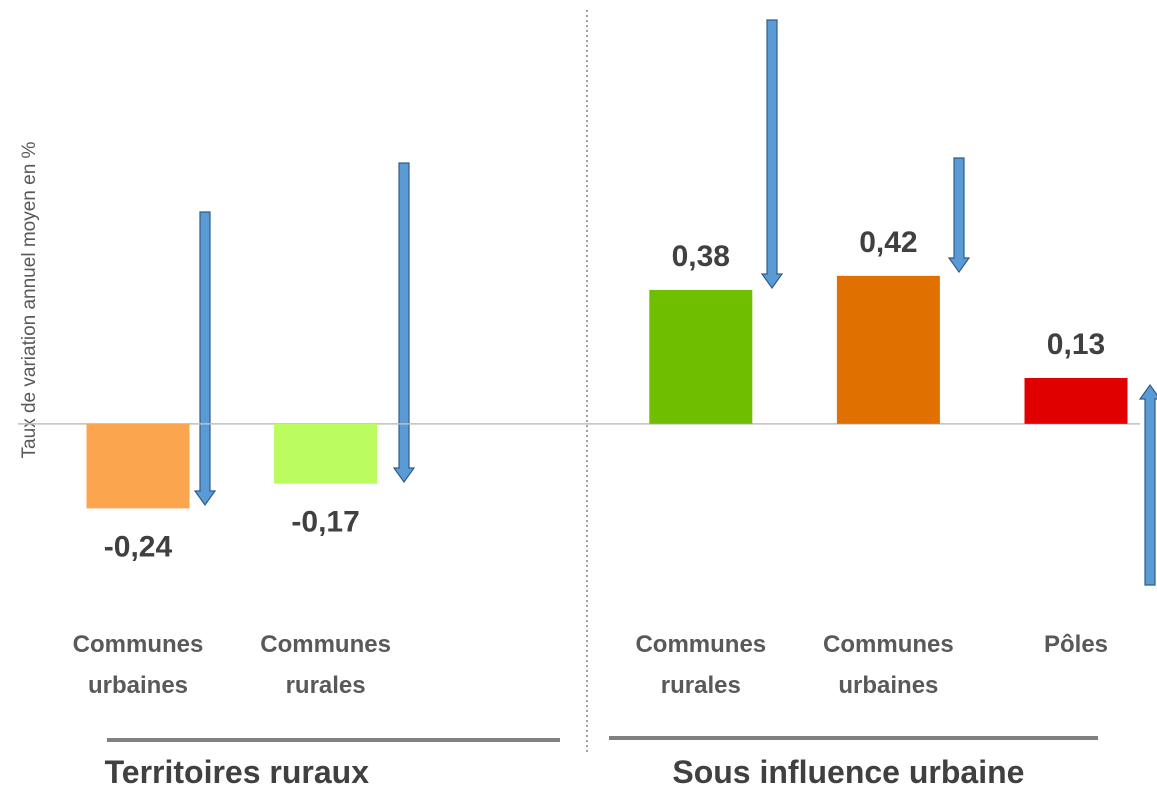 This screenshot has height=798, width=1157. I want to click on y-axis-label: Taux de variation annuel moyen en %, so click(29, 299).